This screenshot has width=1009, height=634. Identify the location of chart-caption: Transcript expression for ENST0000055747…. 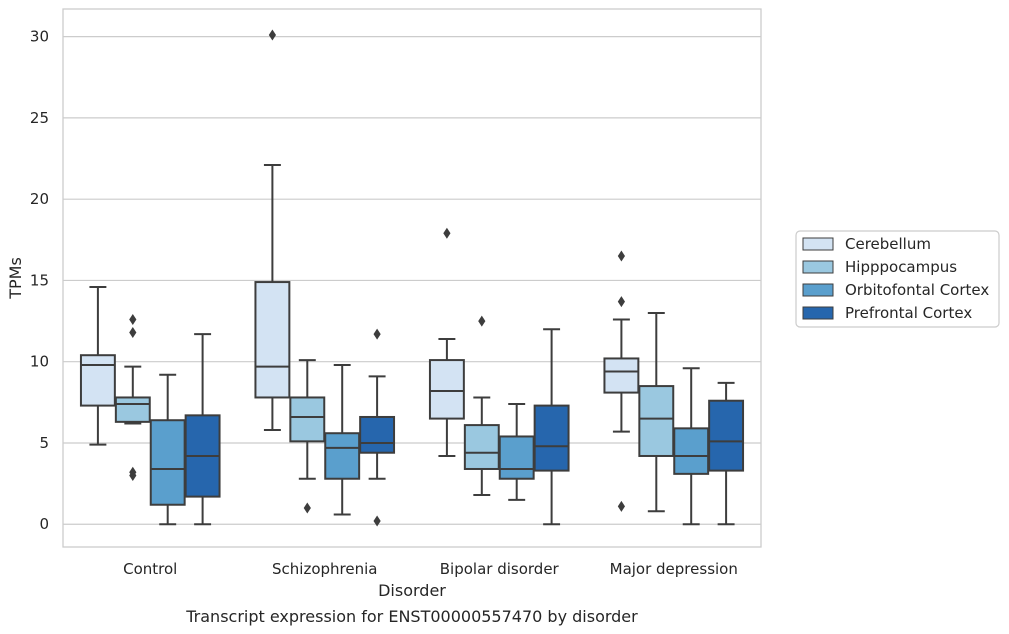
(411, 616).